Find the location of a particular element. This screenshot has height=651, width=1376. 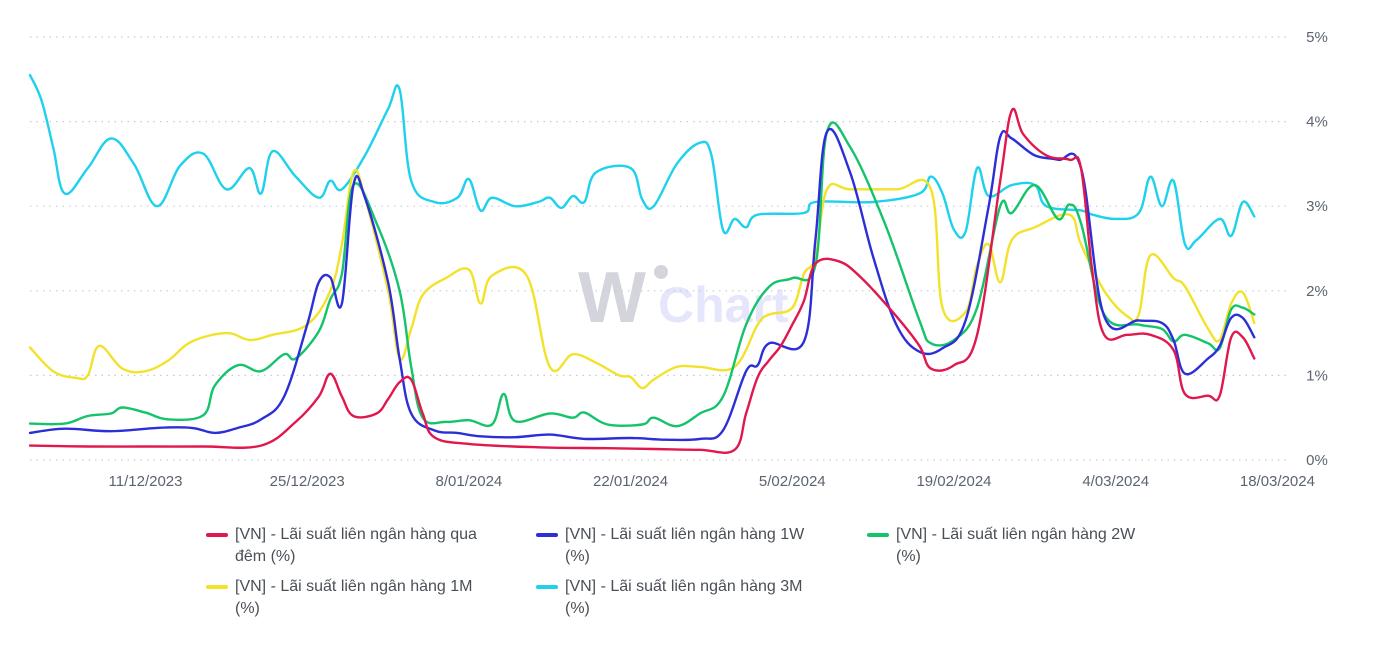

legend-swatch-overnight is located at coordinates (217, 535).